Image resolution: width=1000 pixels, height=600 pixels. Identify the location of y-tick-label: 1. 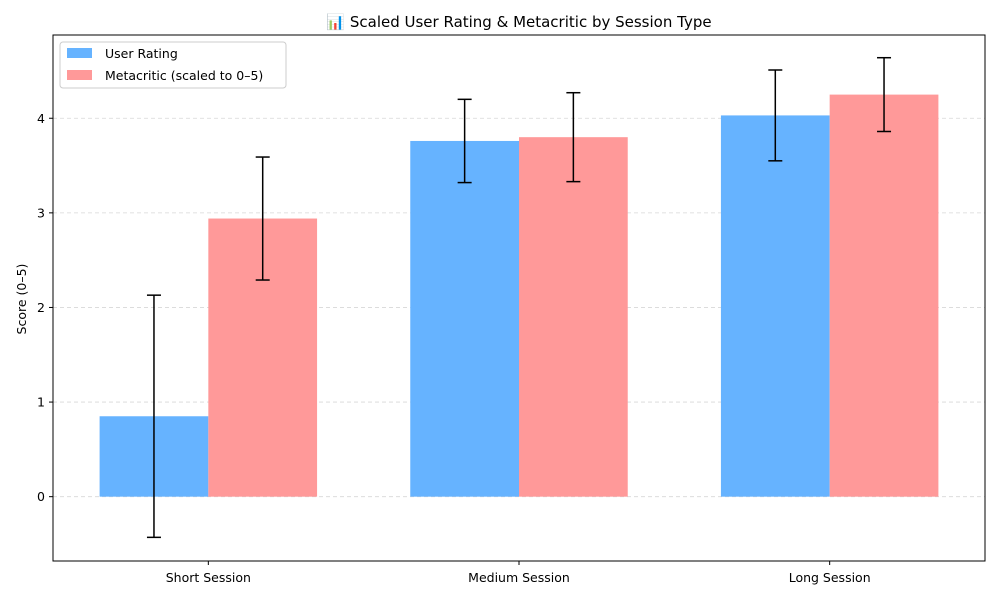
(41, 402).